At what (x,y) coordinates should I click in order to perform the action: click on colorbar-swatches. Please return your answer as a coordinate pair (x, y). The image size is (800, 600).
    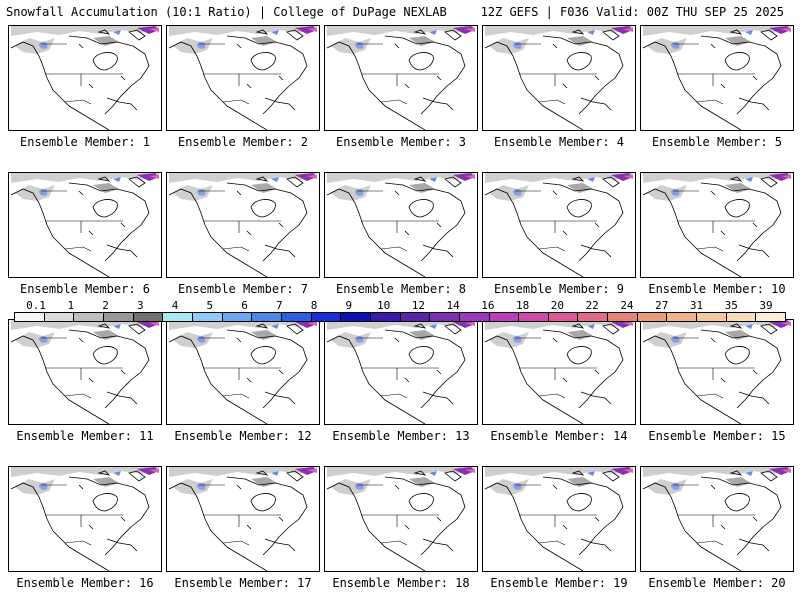
    Looking at the image, I should click on (400, 317).